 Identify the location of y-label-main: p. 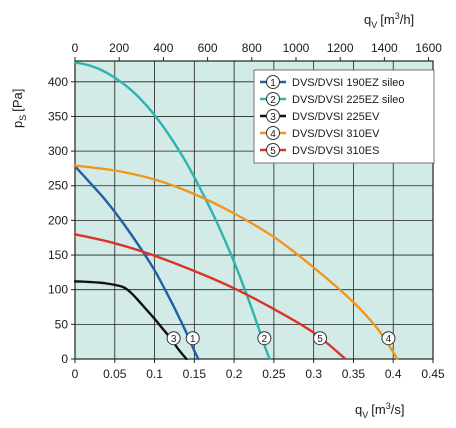
(17, 124).